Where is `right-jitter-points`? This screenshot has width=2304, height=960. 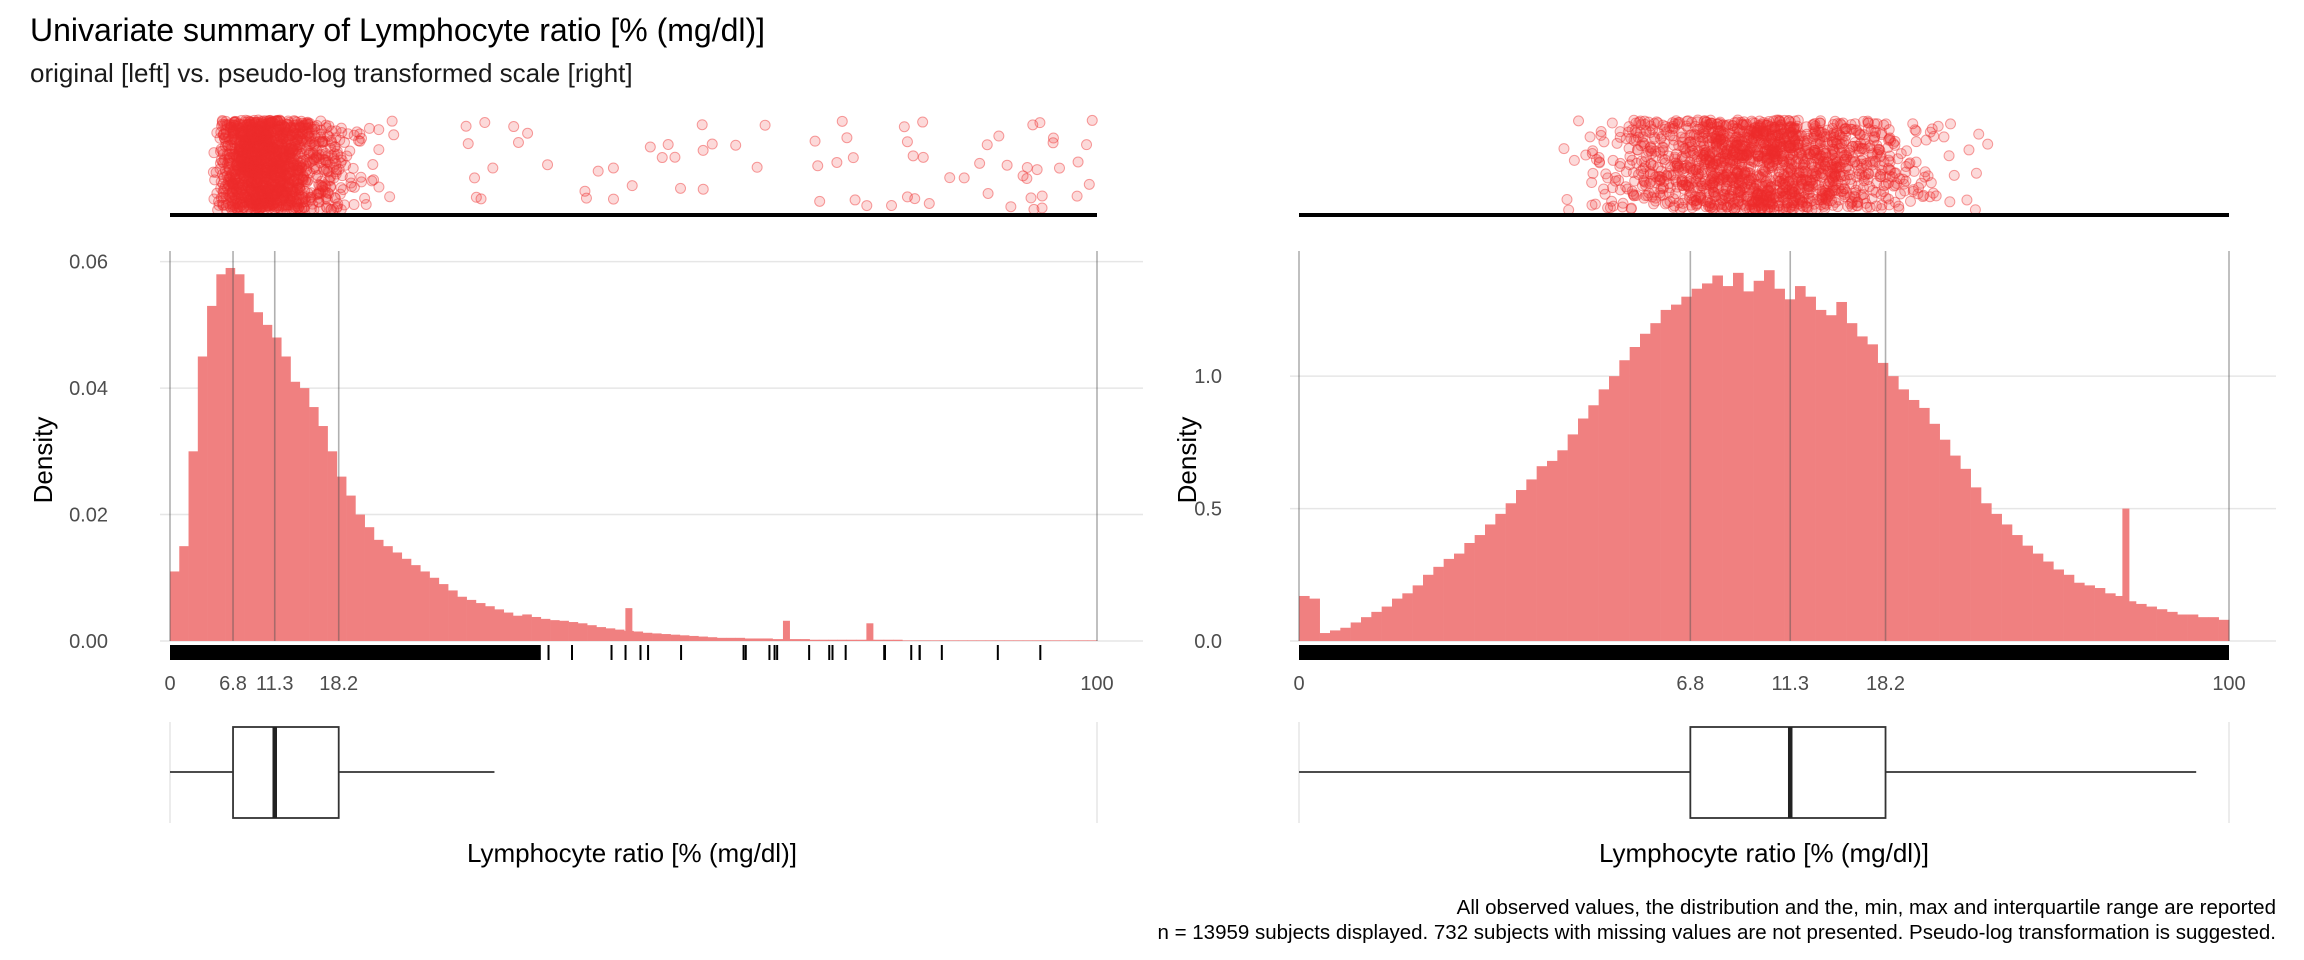 right-jitter-points is located at coordinates (1776, 165).